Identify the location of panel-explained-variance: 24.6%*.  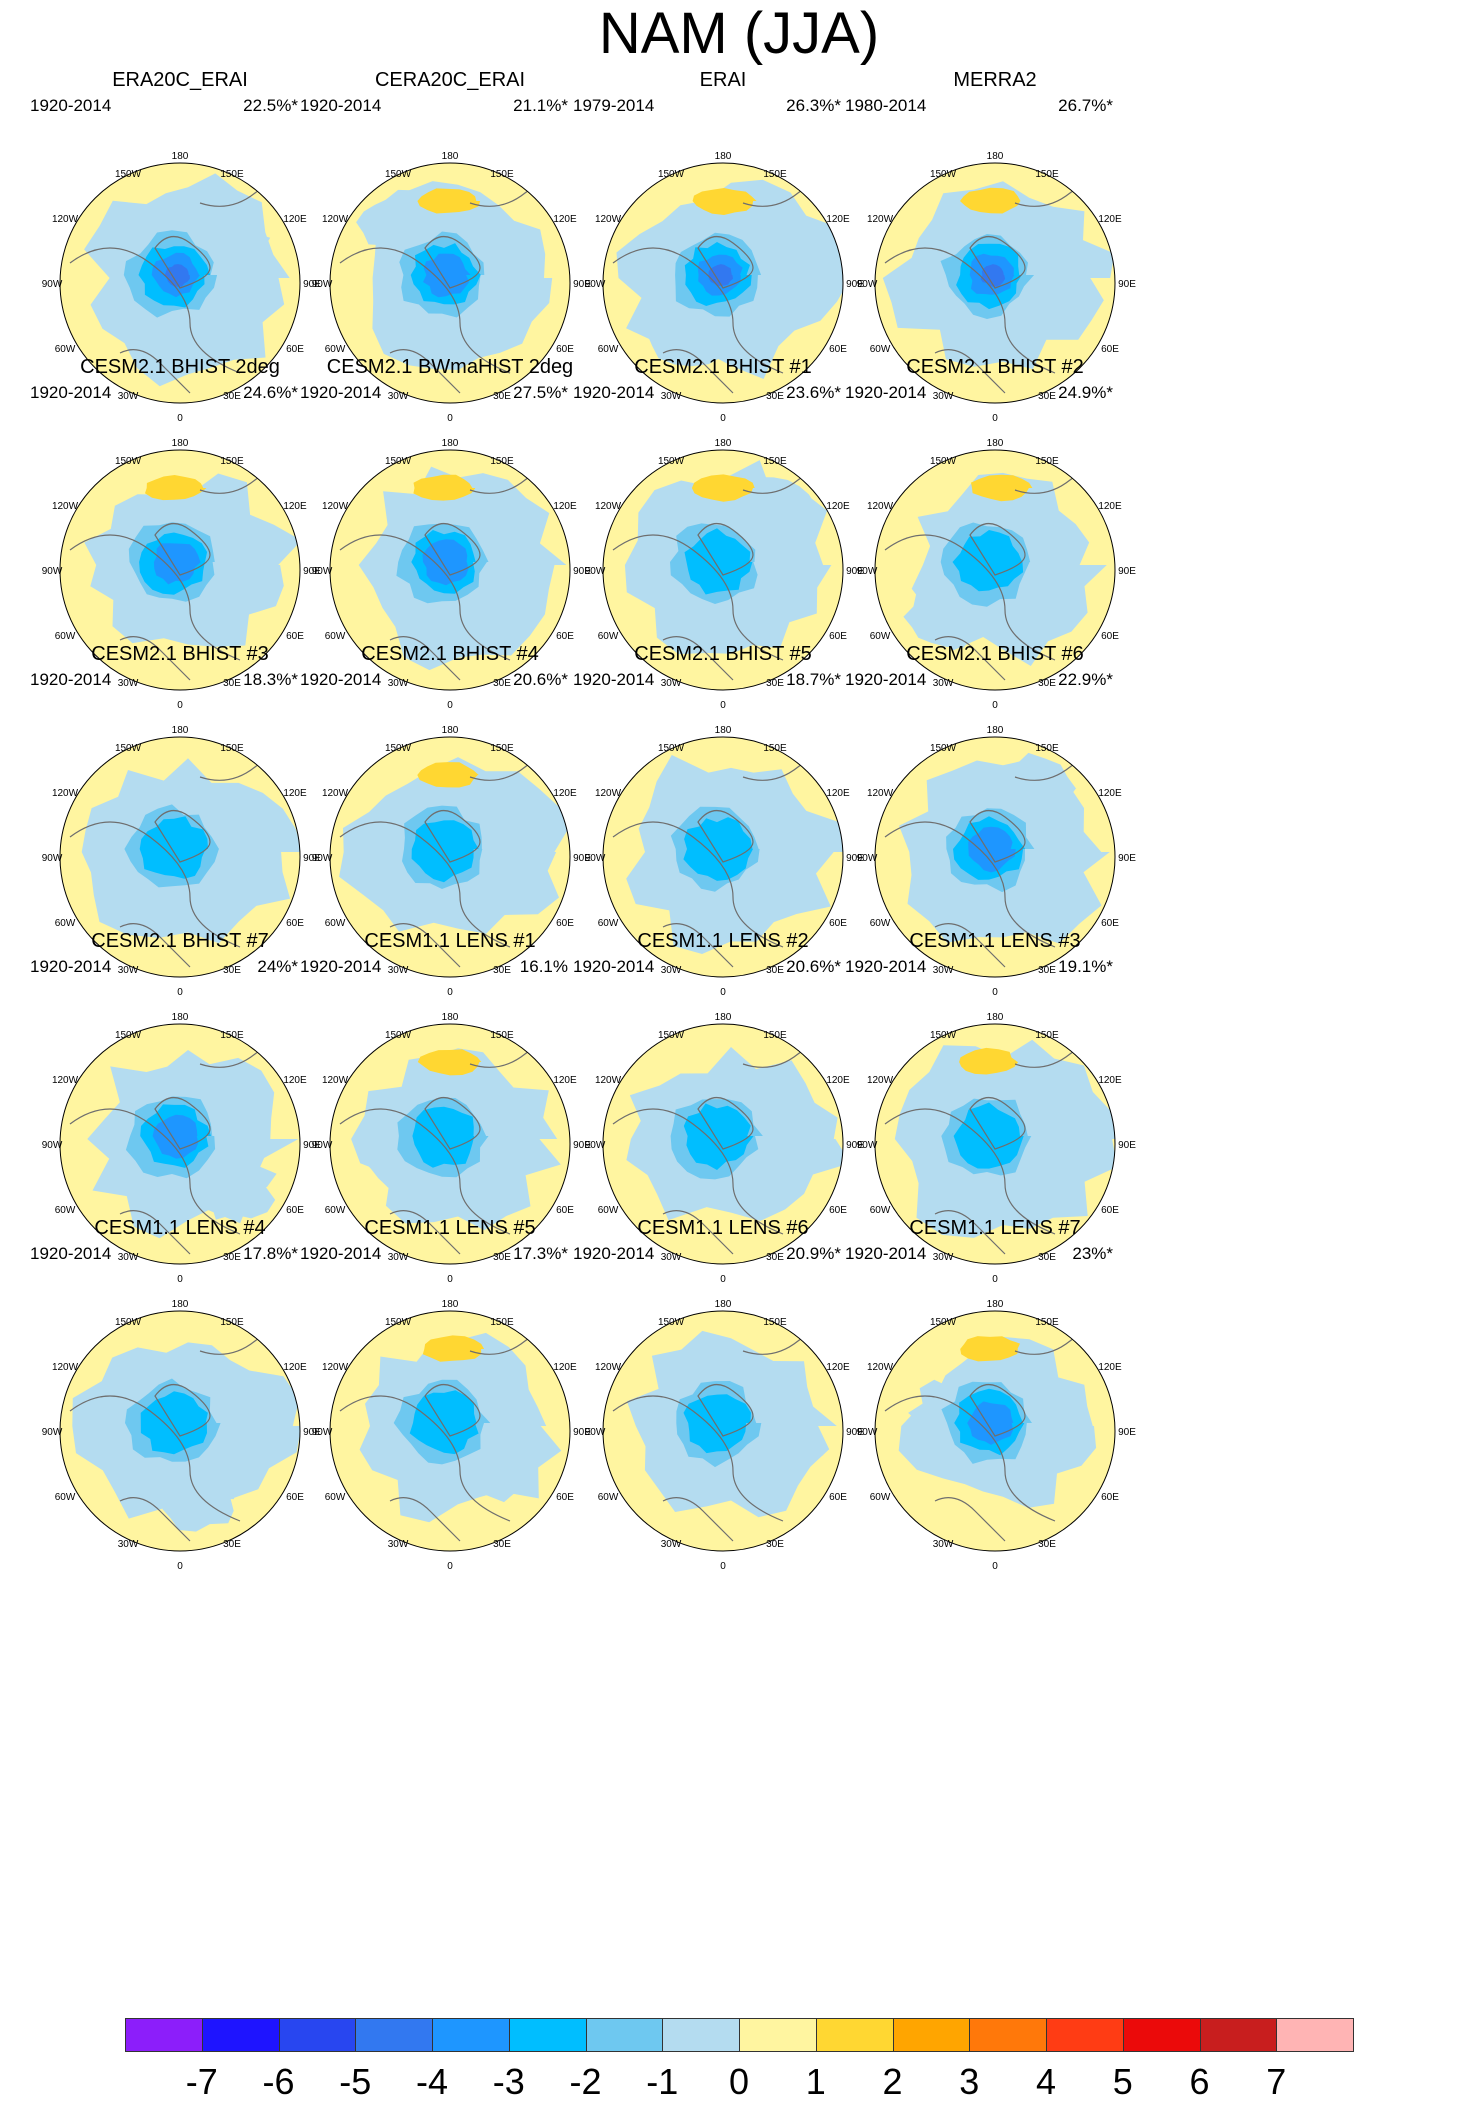
(270, 392).